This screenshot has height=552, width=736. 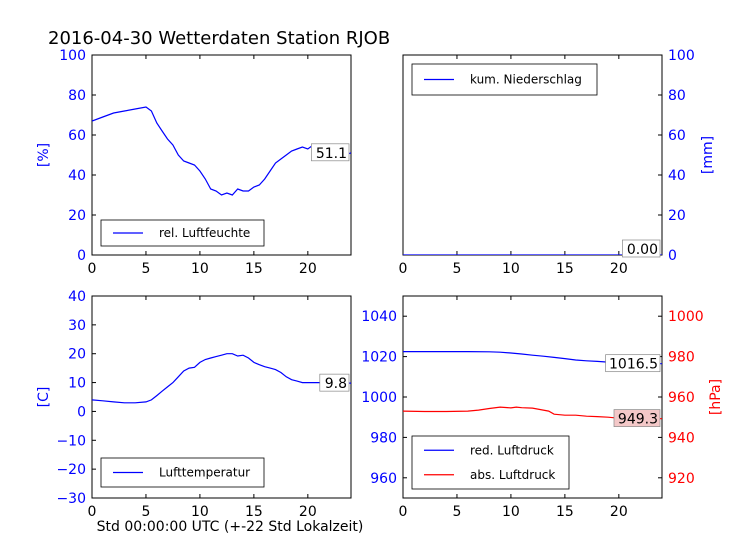 What do you see at coordinates (512, 475) in the screenshot?
I see `pressure-legend-label-1: abs. Luftdruck` at bounding box center [512, 475].